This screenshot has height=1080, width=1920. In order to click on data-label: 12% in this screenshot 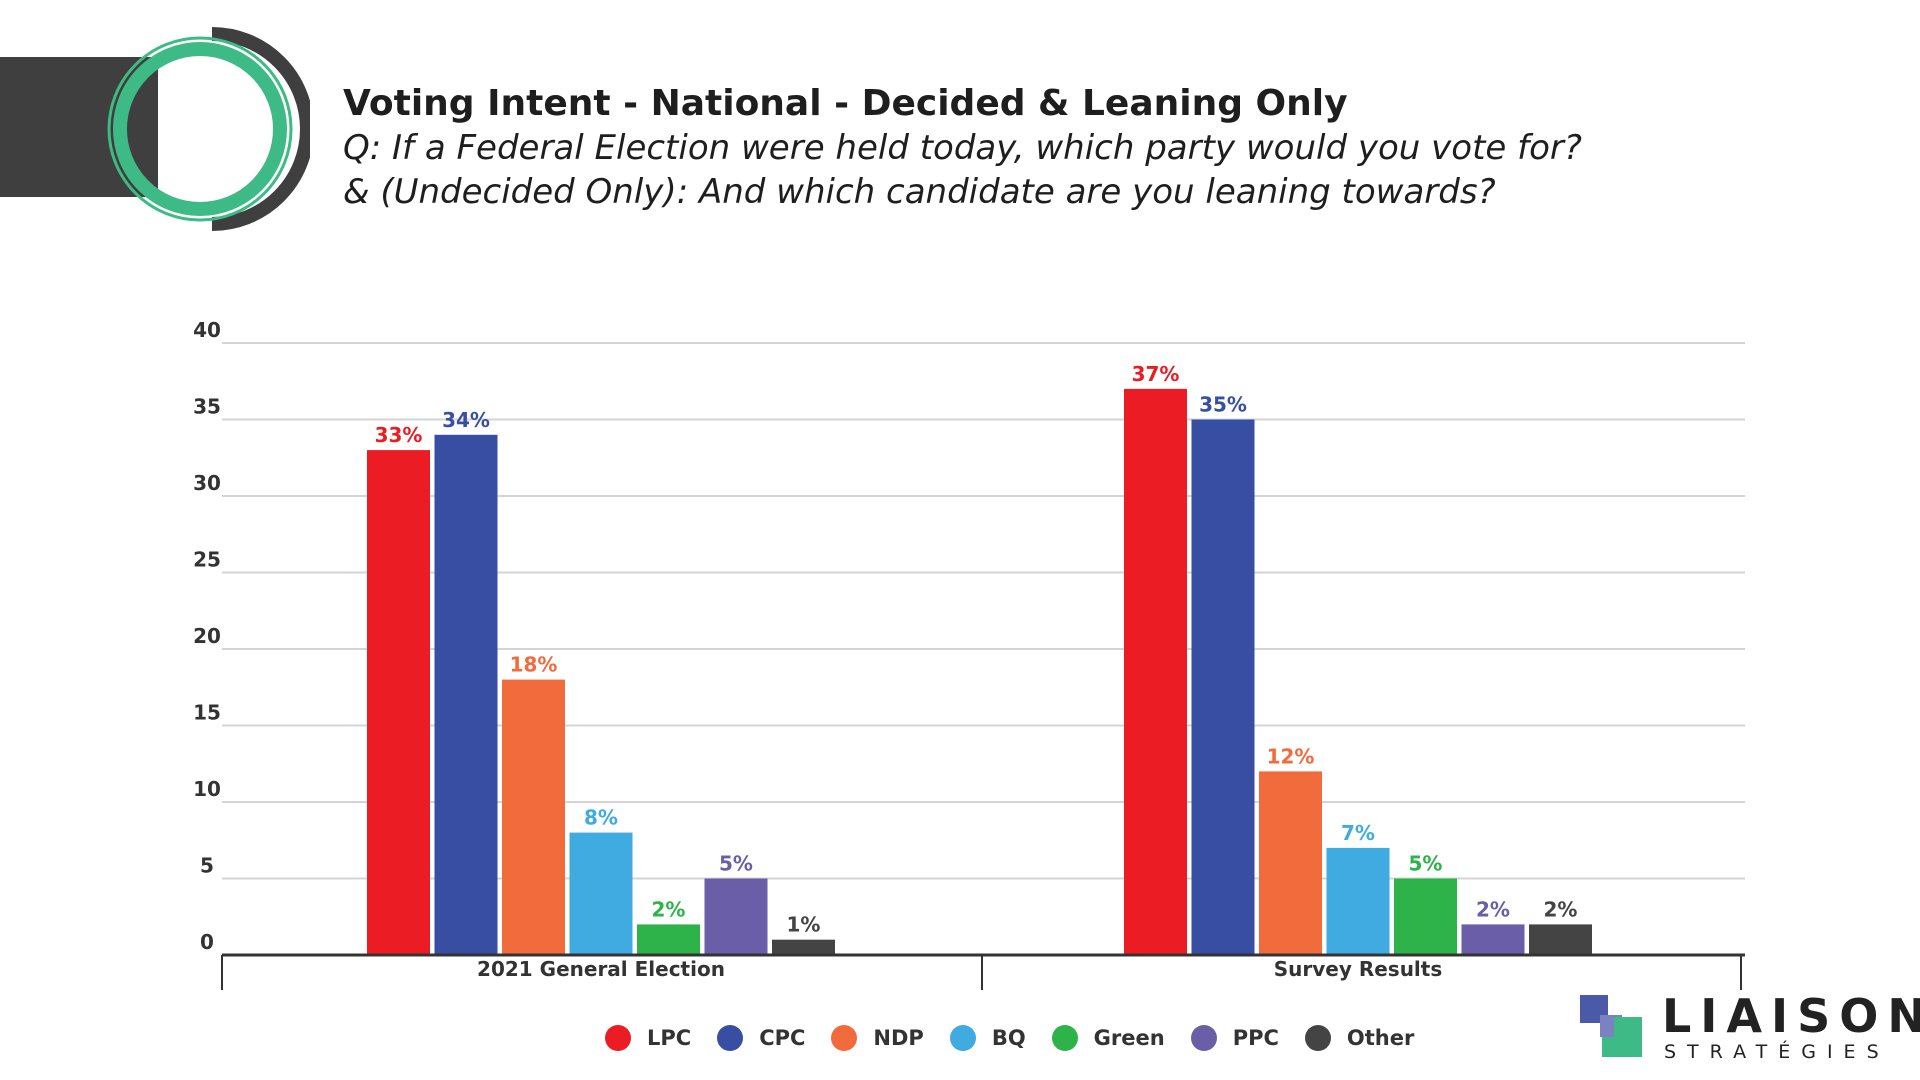, I will do `click(1291, 756)`.